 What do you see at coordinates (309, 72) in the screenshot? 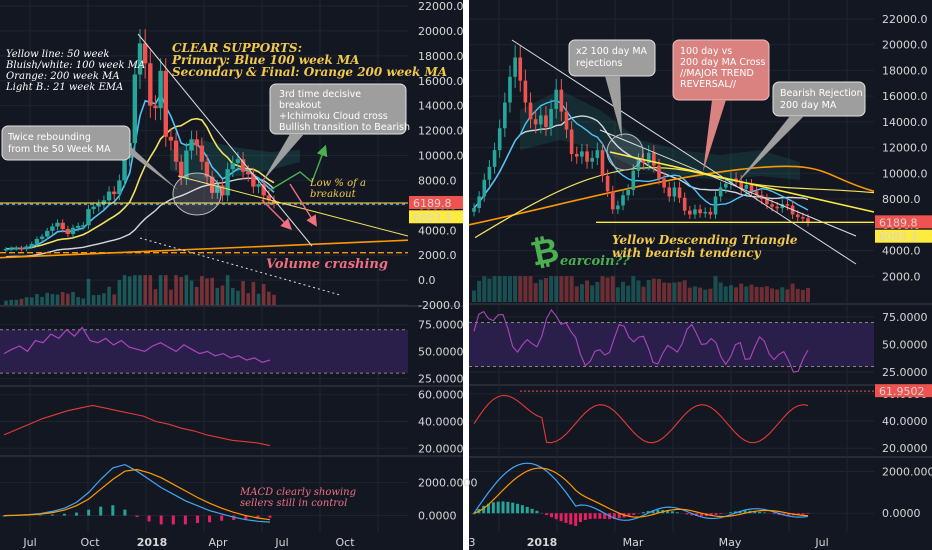
I see `supports-secondary: Secondary & Final: Orange 200 week MA` at bounding box center [309, 72].